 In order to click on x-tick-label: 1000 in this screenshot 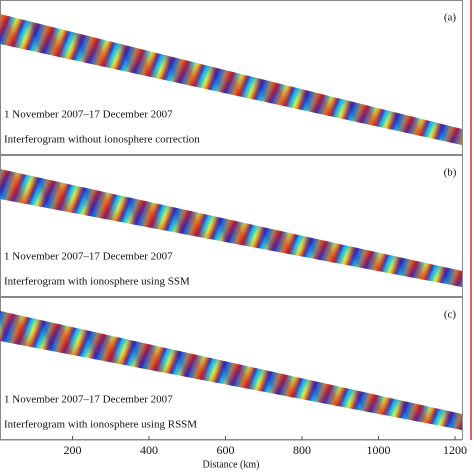, I will do `click(379, 450)`.